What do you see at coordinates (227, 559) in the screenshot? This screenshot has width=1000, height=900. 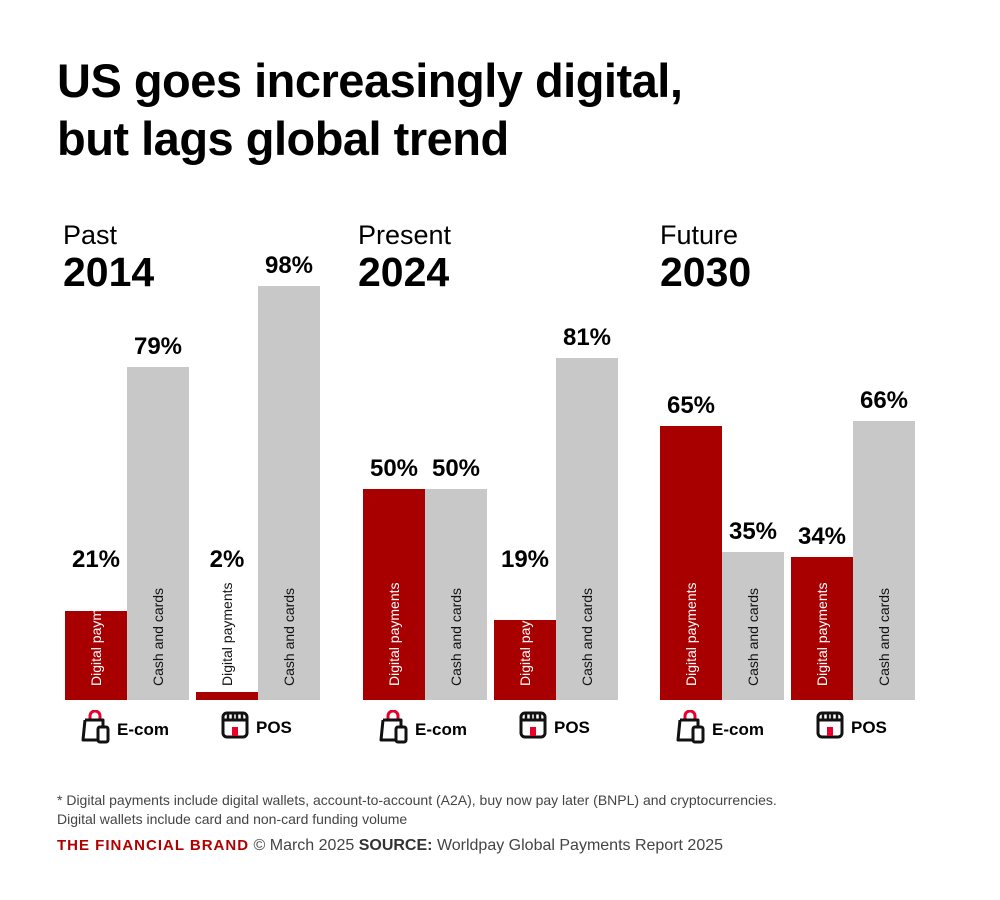 I see `data-label: 2%` at bounding box center [227, 559].